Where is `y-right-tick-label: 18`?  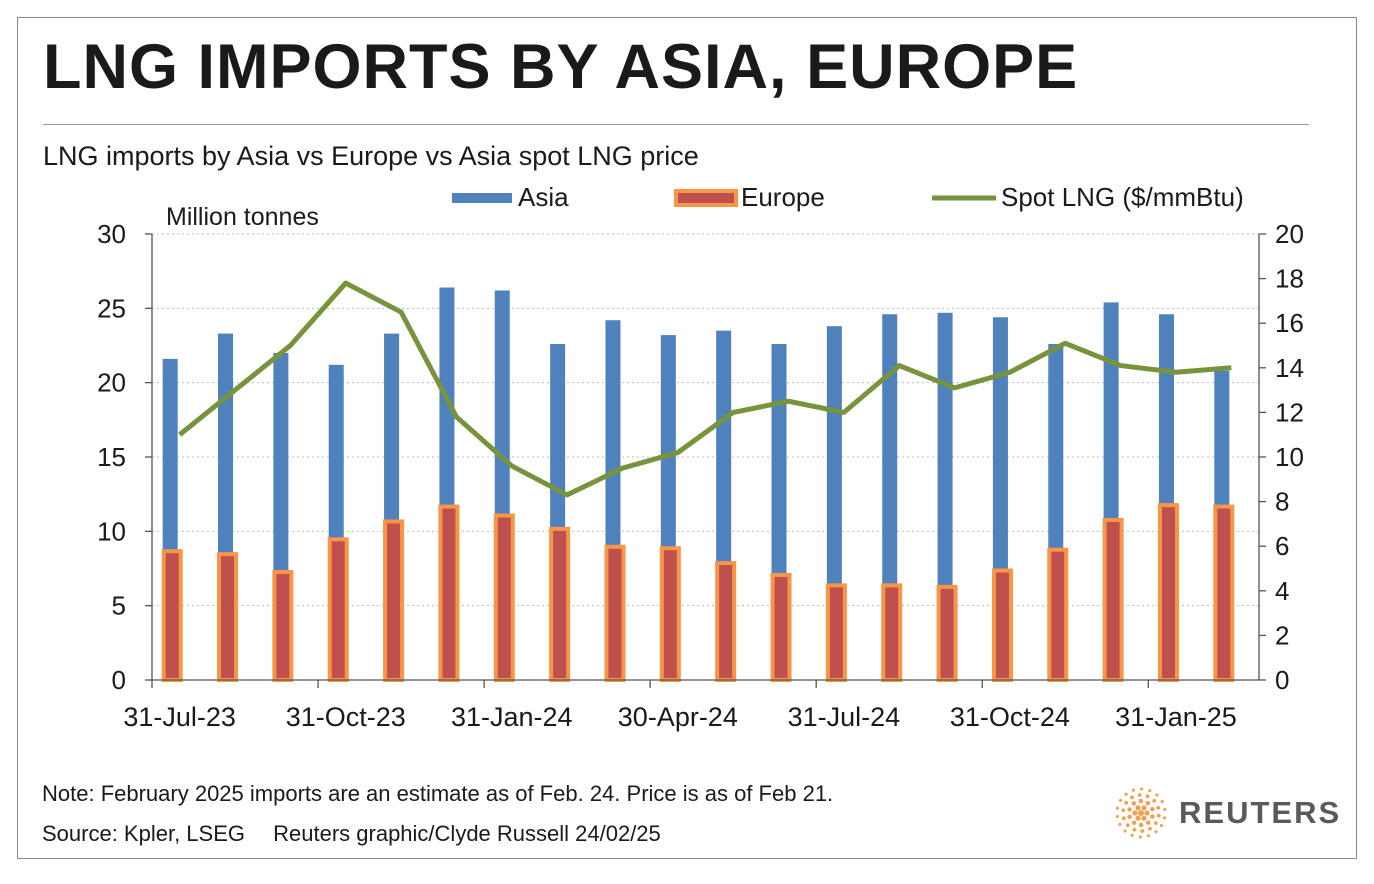 y-right-tick-label: 18 is located at coordinates (1289, 279).